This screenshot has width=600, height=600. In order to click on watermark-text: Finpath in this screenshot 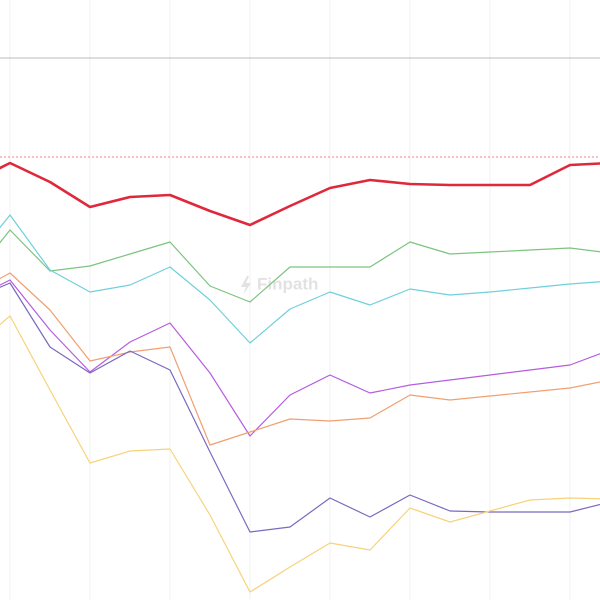, I will do `click(287, 283)`.